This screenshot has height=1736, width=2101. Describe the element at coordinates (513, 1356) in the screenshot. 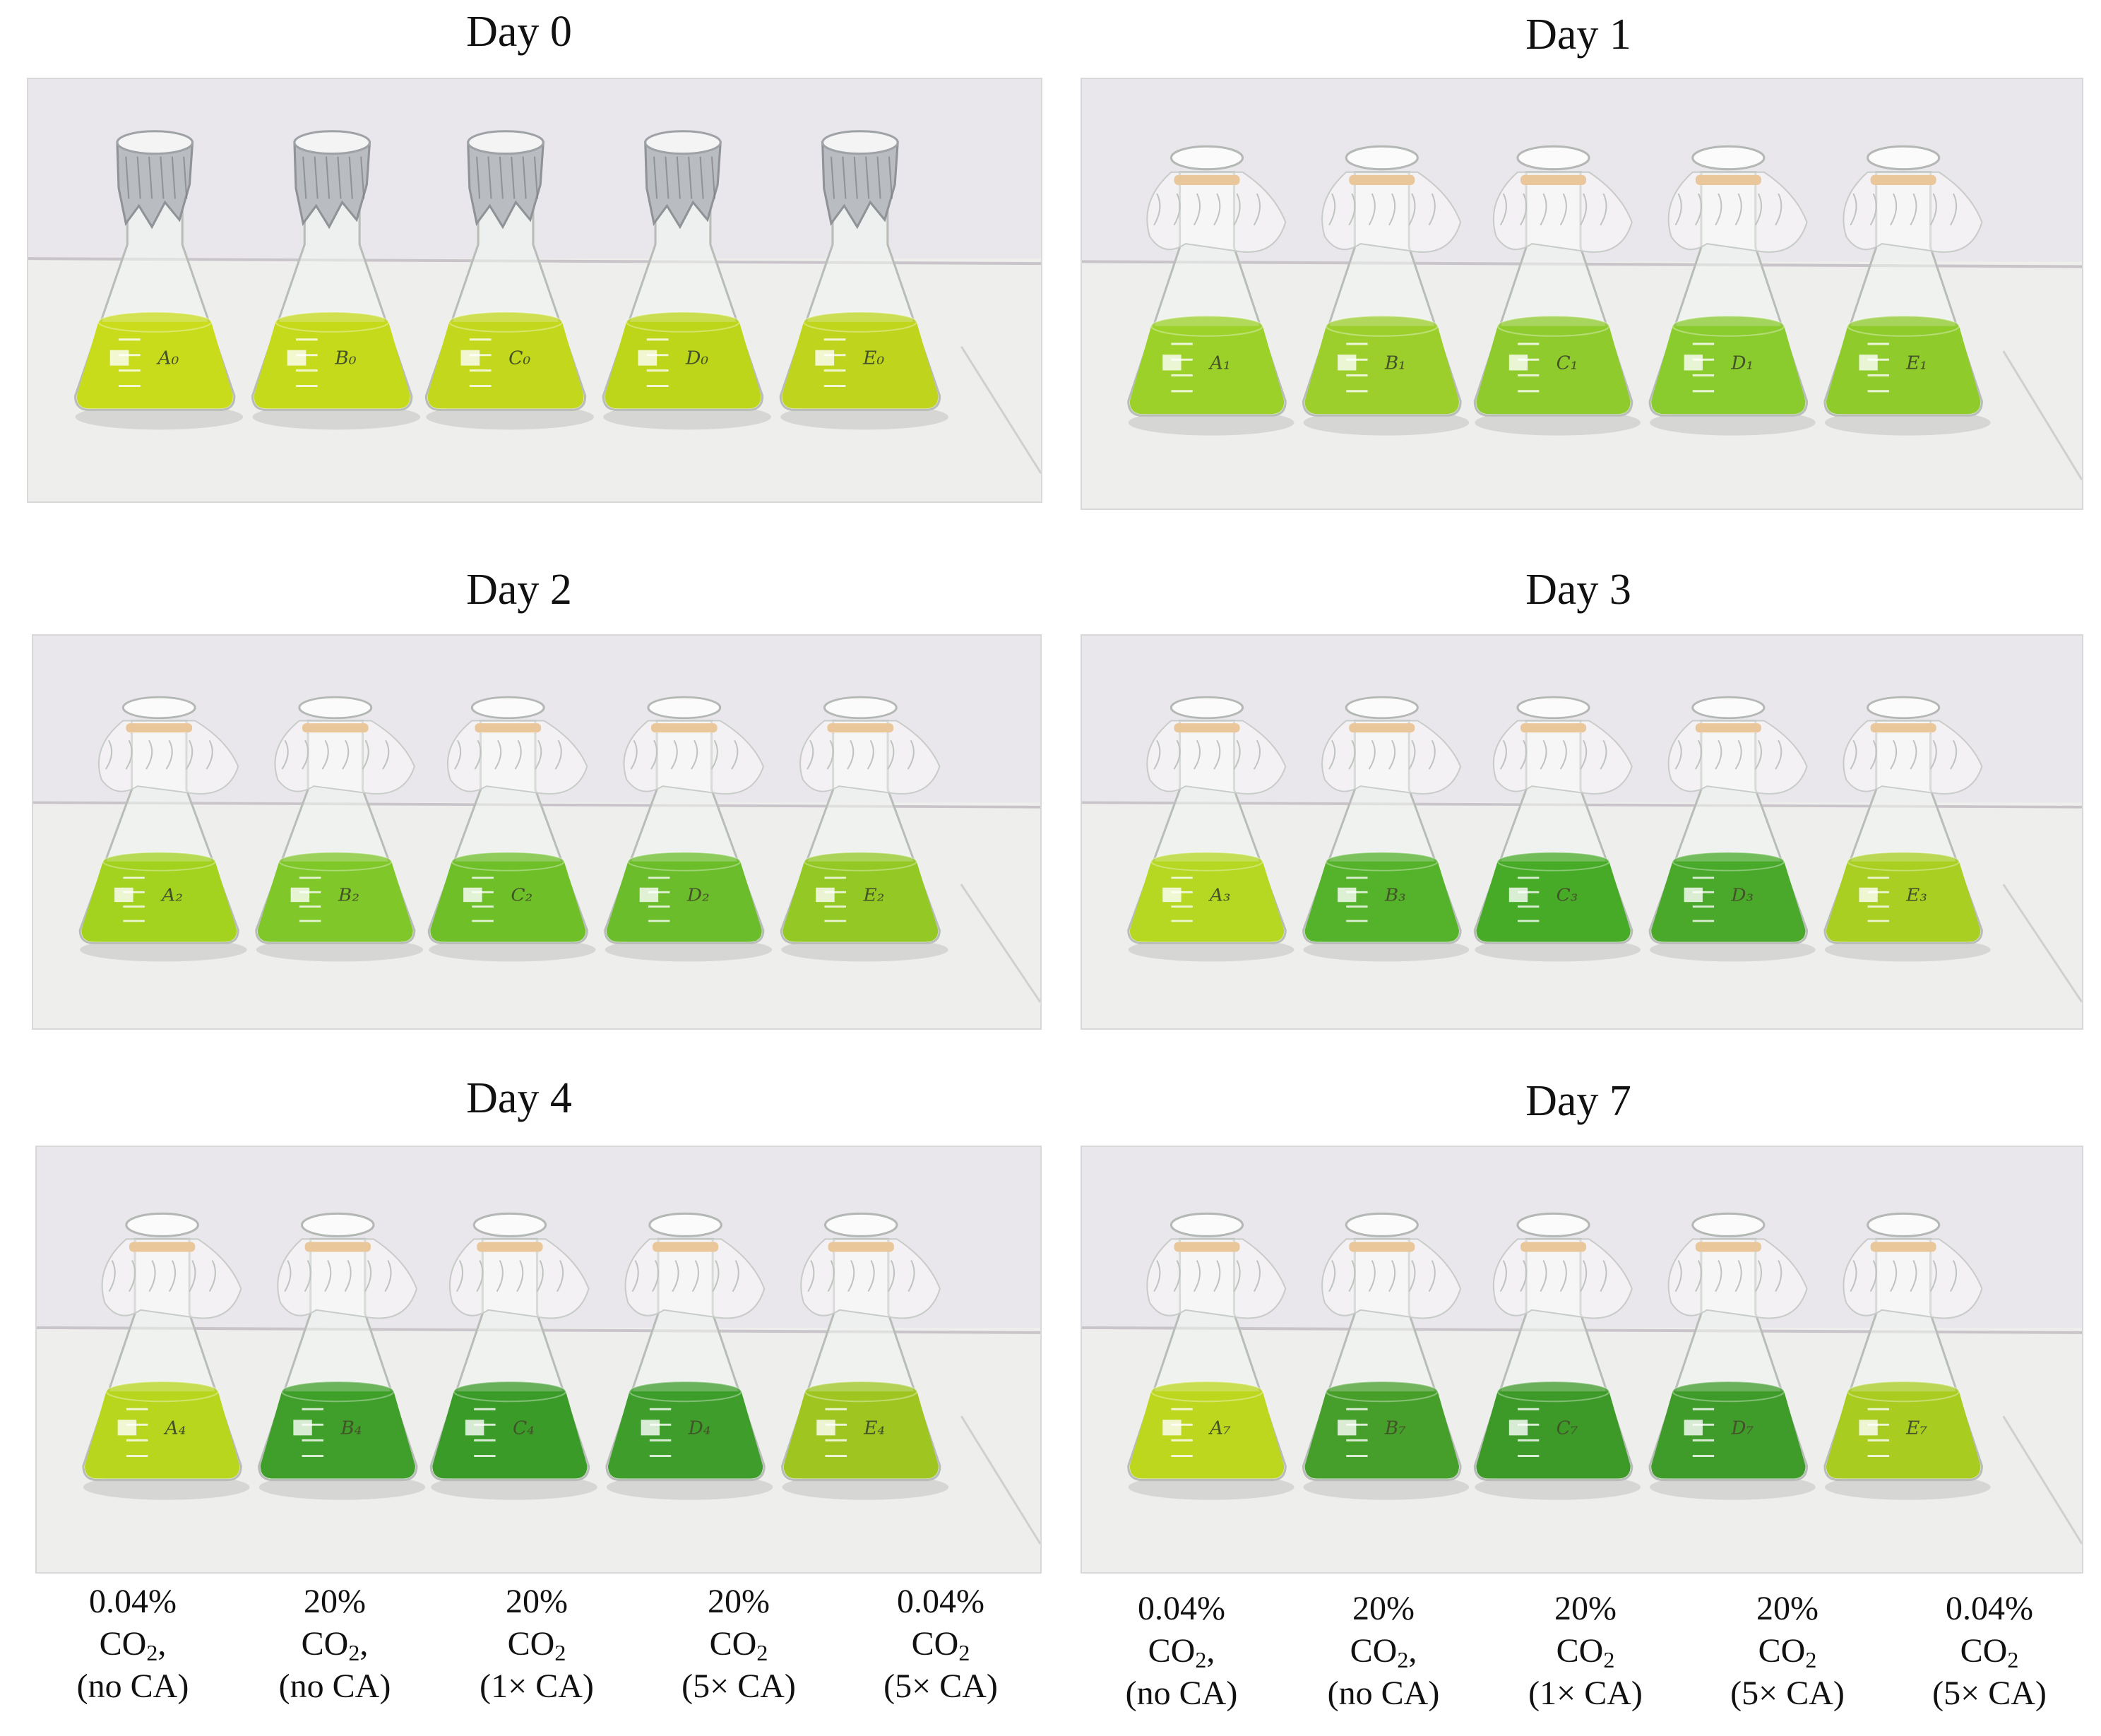

I see `flask: C₄` at that location.